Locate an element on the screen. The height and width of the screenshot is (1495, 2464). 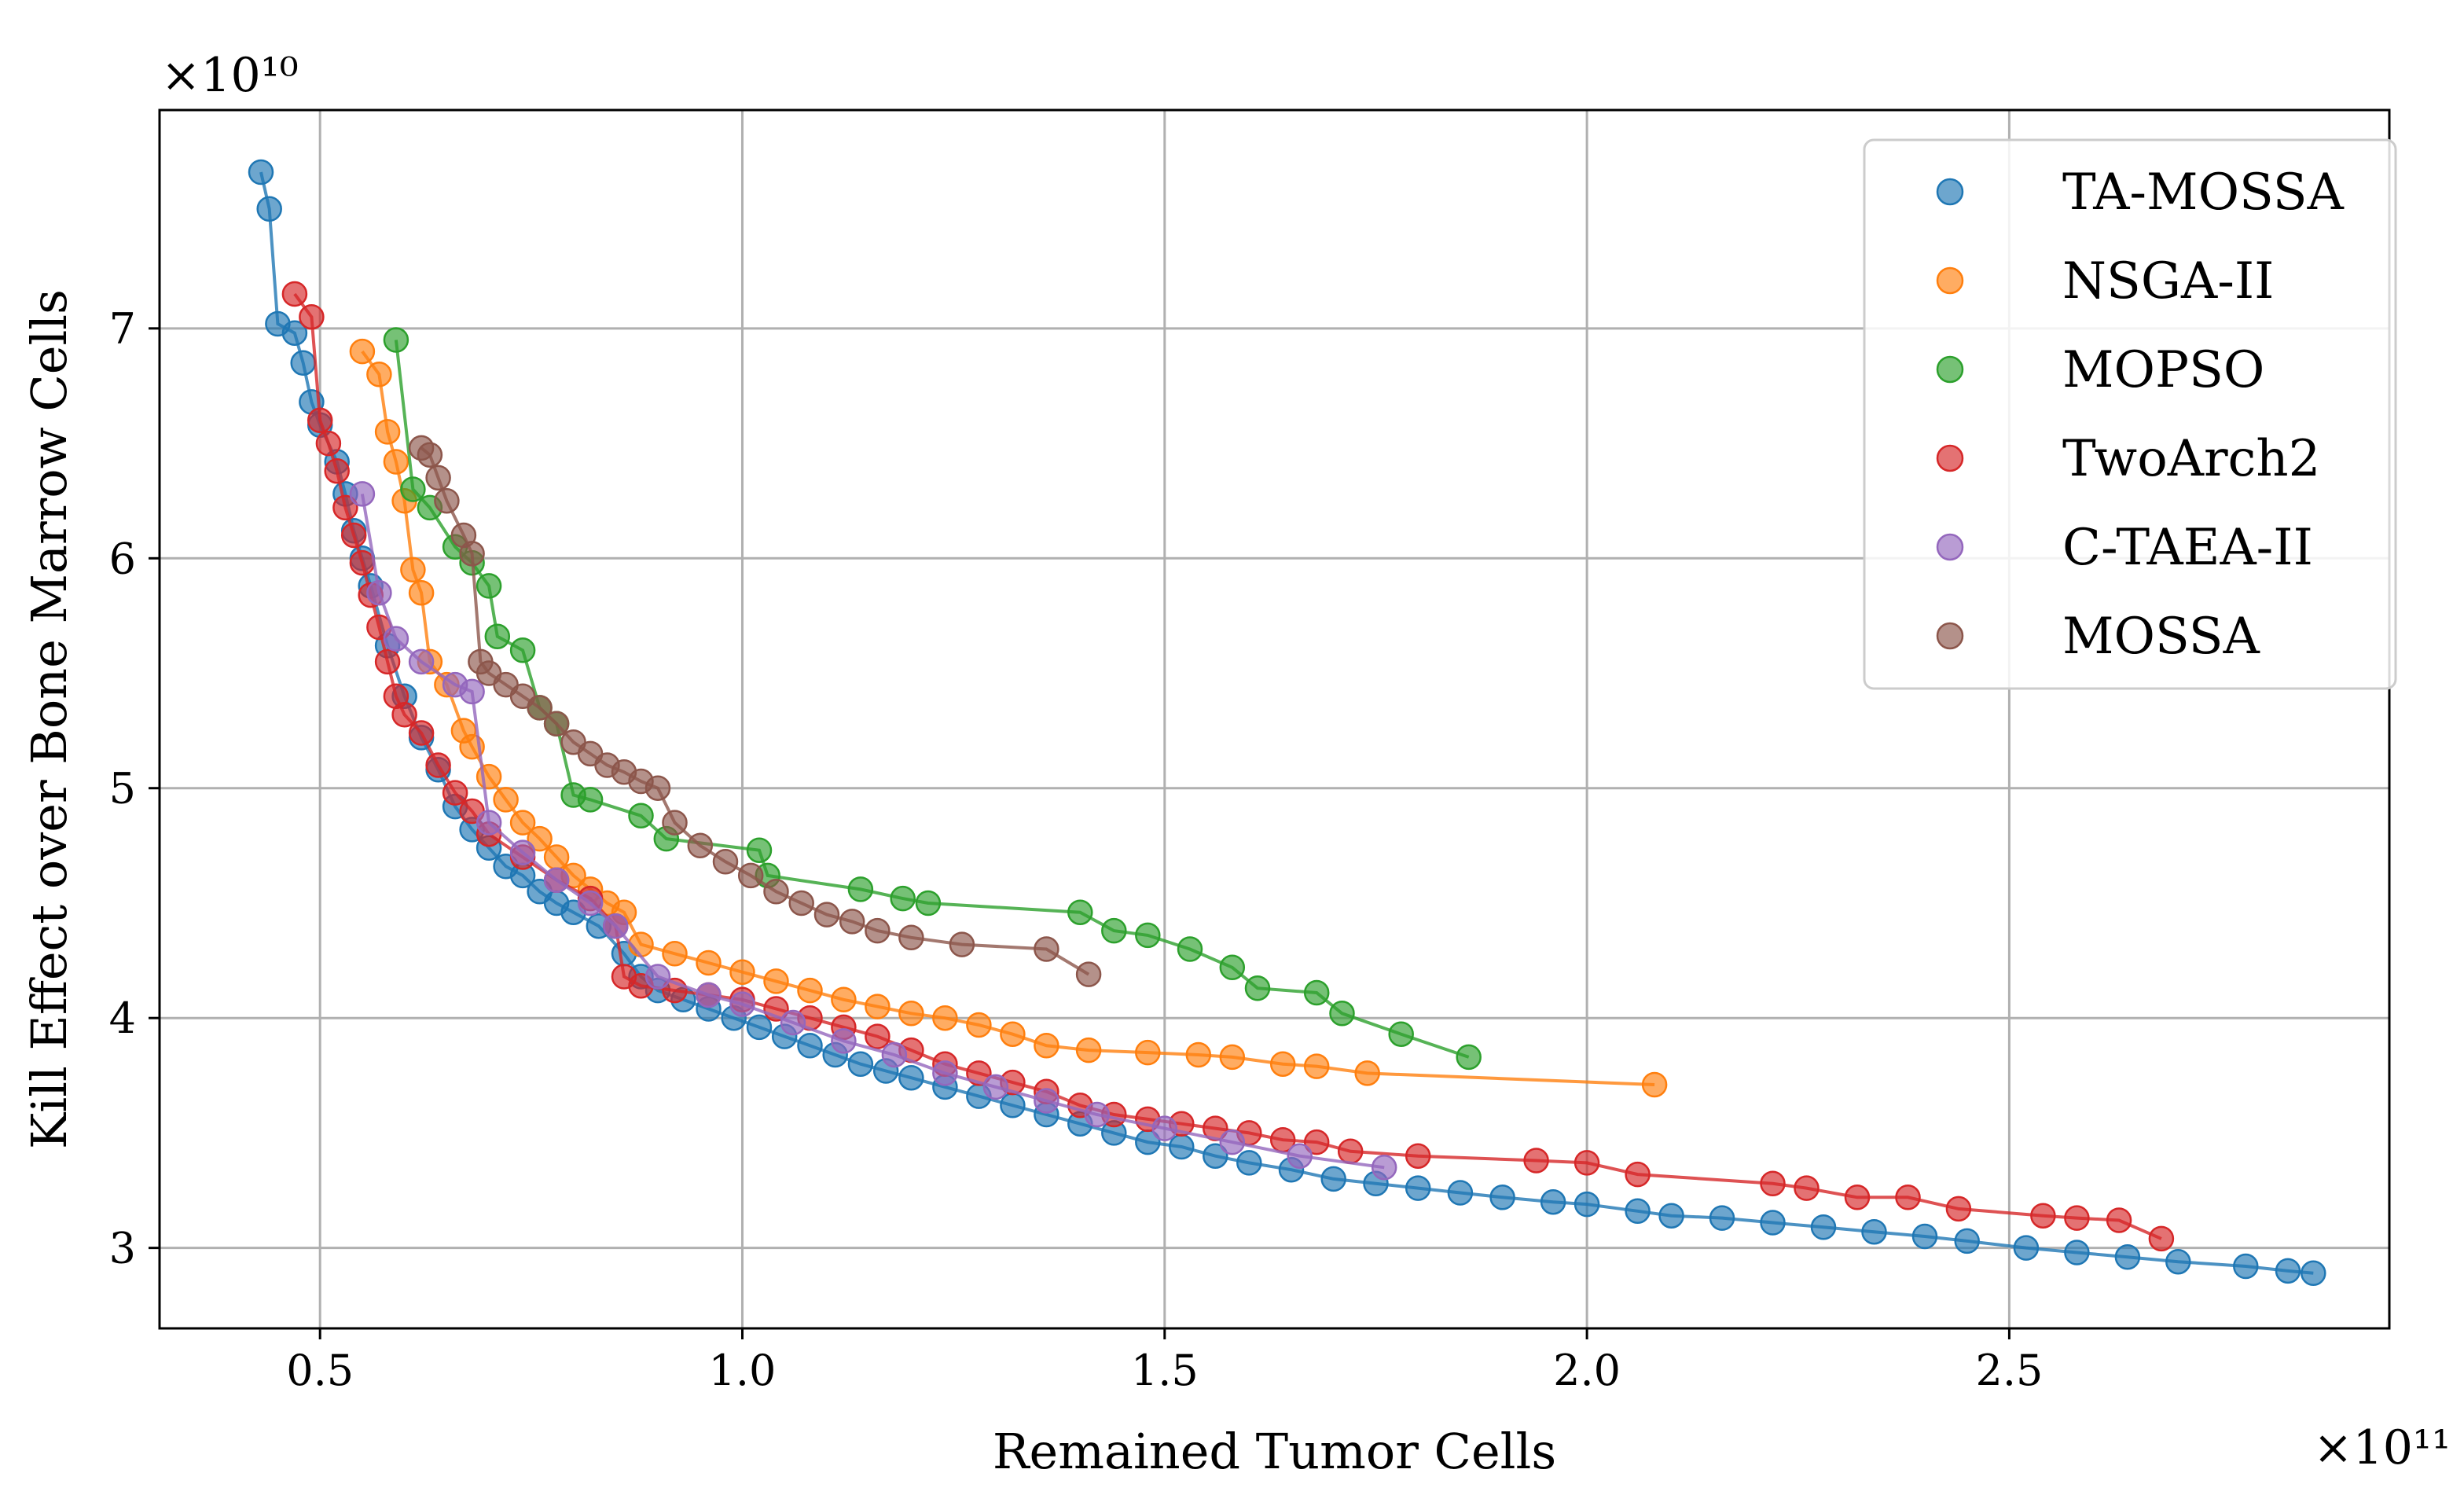
x-tick-label: 1.5 is located at coordinates (1165, 1370).